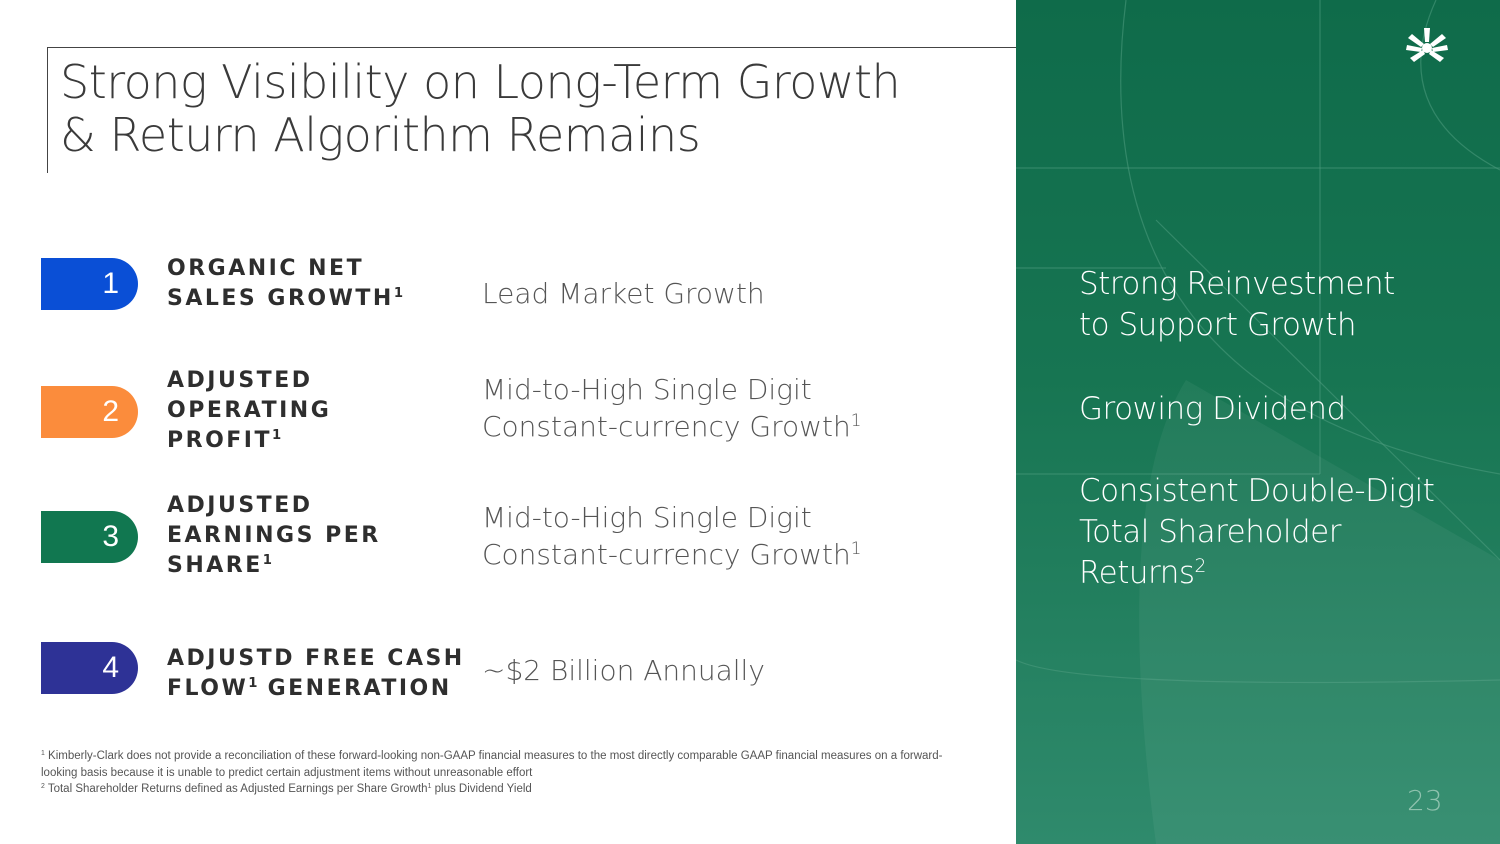 The image size is (1500, 844). What do you see at coordinates (1210, 532) in the screenshot?
I see `goal-shareholder-returns-line-2: Total Shareholder` at bounding box center [1210, 532].